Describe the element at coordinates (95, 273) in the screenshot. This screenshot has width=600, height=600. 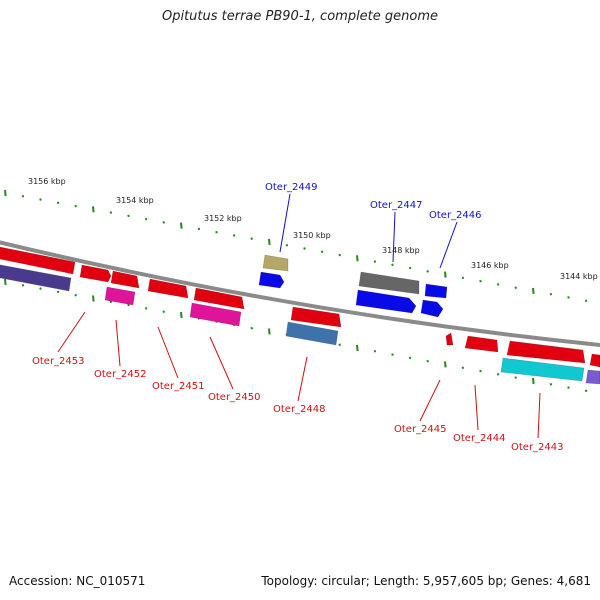
I see `gene-oter-2452a` at that location.